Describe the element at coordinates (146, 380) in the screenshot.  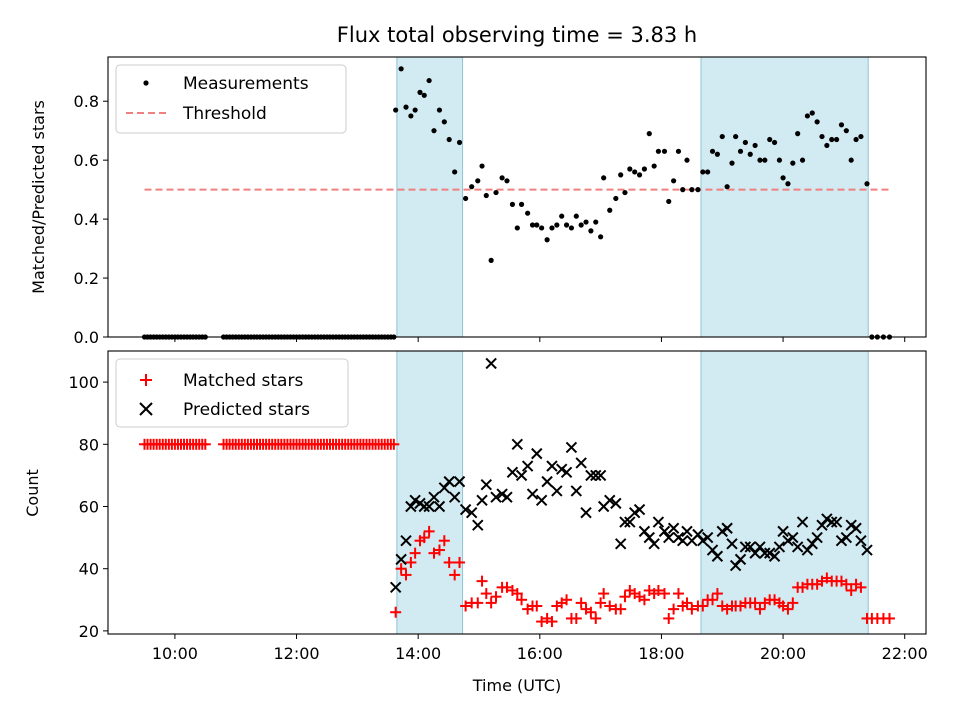
I see `legend-marker-matched-stars` at that location.